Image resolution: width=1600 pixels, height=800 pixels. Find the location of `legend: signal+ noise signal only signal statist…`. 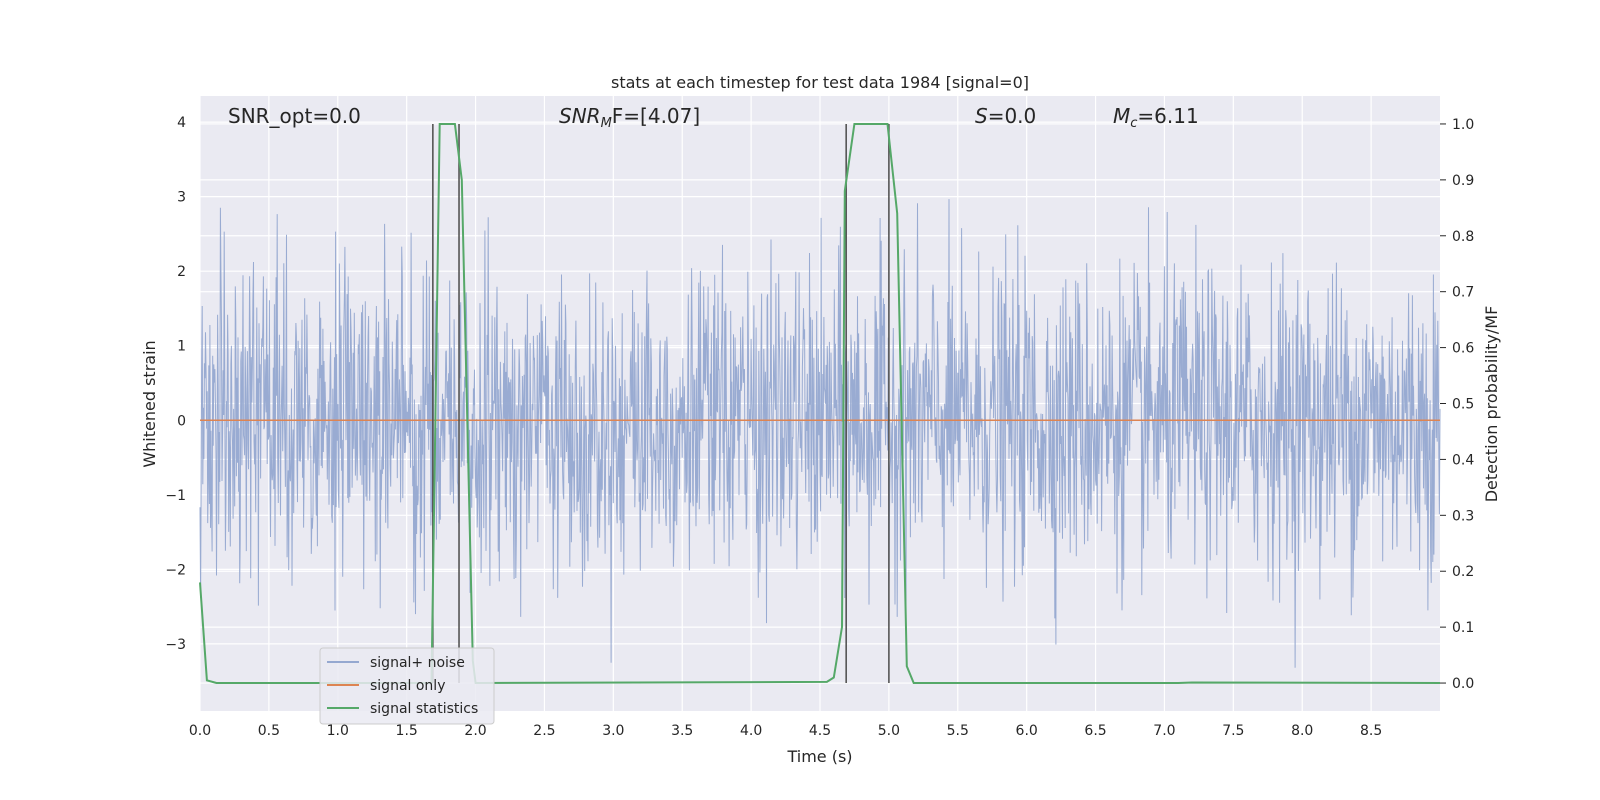

legend: signal+ noise signal only signal statist… is located at coordinates (407, 686).